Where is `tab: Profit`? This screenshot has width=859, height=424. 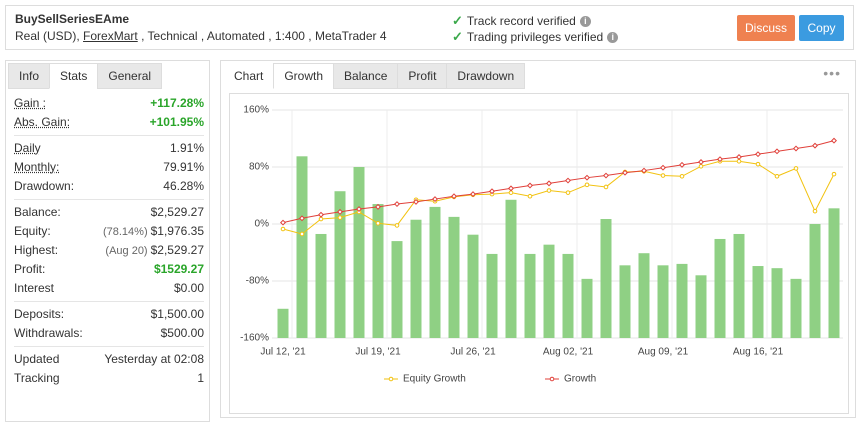 tab: Profit is located at coordinates (422, 76).